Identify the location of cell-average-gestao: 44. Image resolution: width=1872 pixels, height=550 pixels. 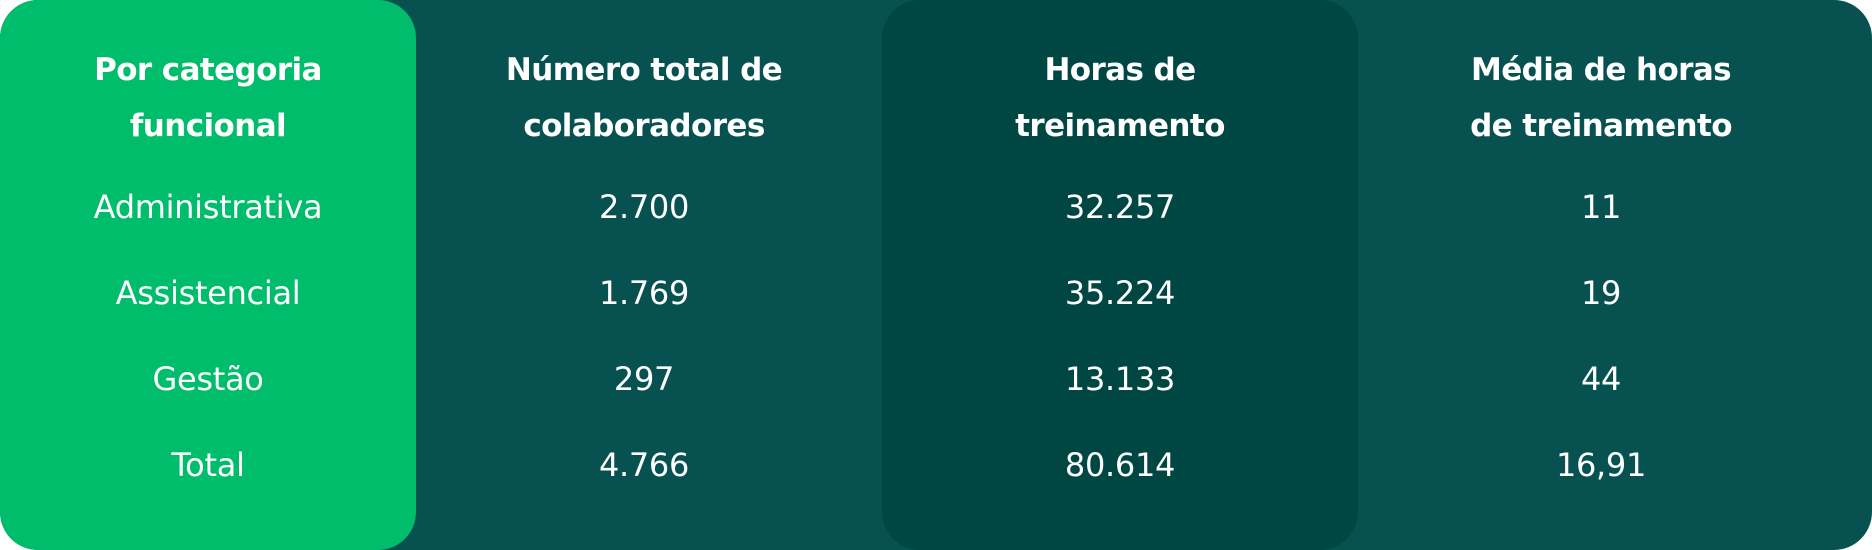
(1601, 379).